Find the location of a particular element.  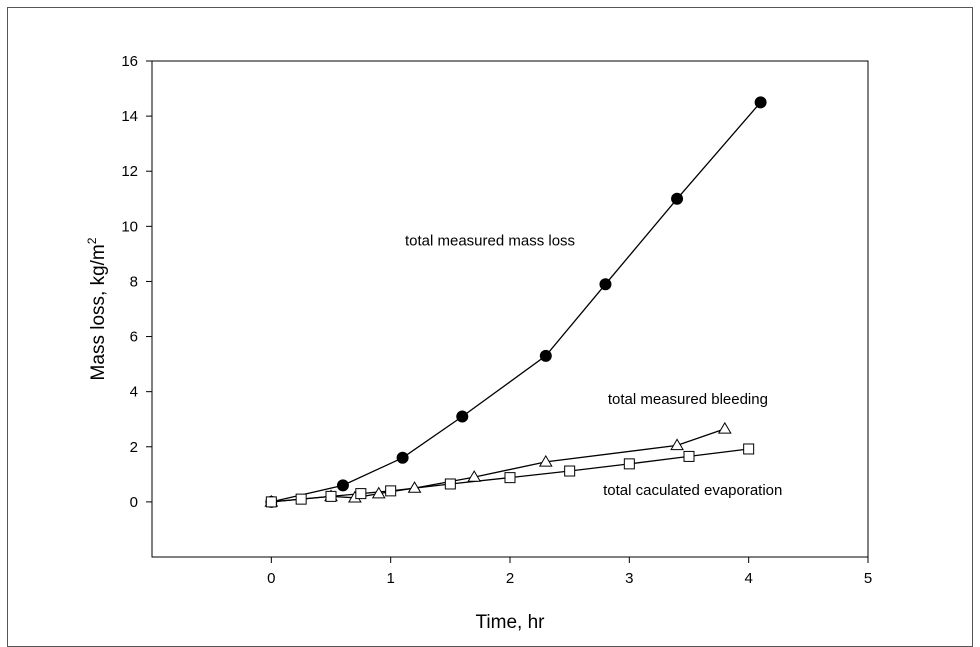

y-axis-title: Mass loss, kg/m2 is located at coordinates (97, 308).